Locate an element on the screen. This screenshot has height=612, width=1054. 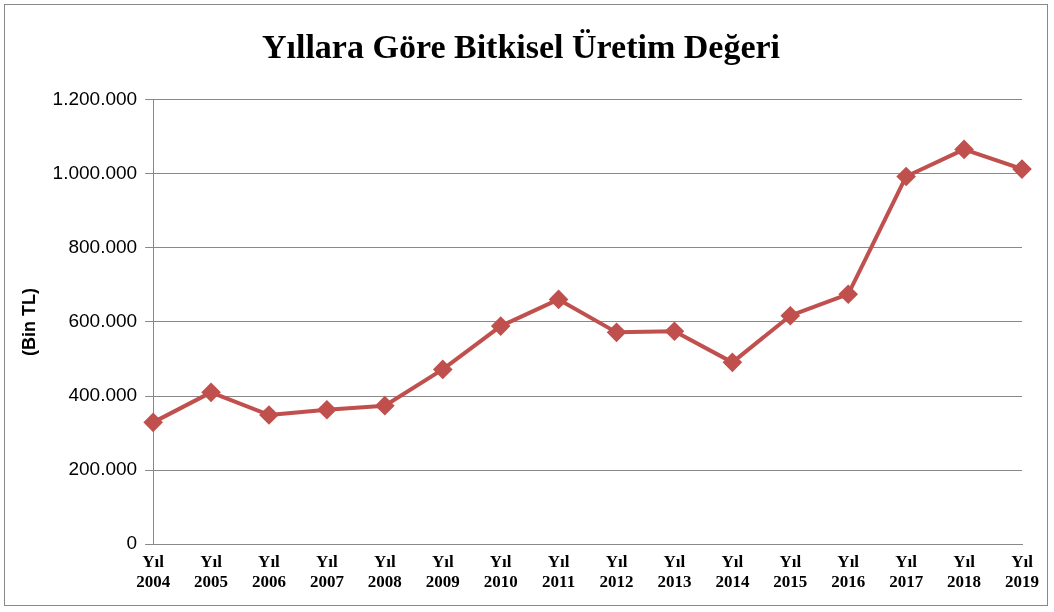
y-tick-label: 400.000 is located at coordinates (103, 395).